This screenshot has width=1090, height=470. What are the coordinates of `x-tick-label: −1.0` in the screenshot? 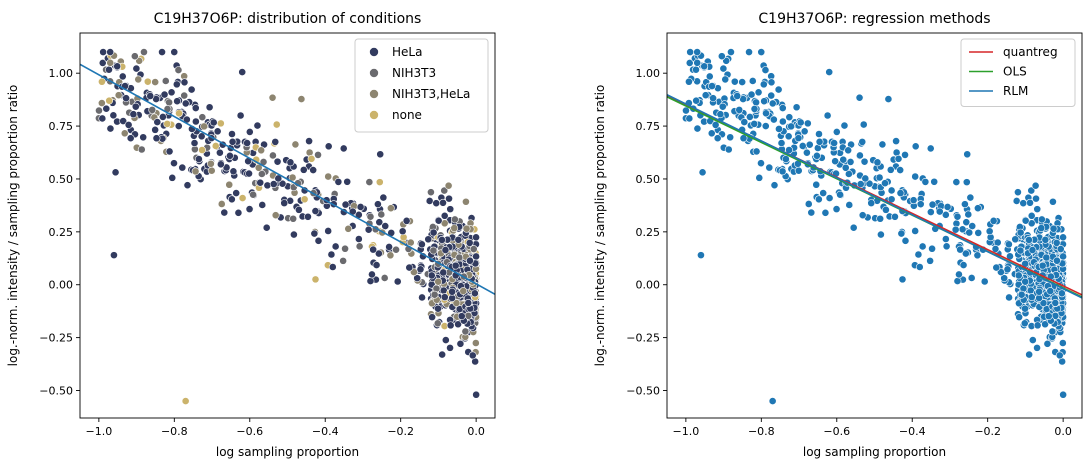 It's located at (686, 431).